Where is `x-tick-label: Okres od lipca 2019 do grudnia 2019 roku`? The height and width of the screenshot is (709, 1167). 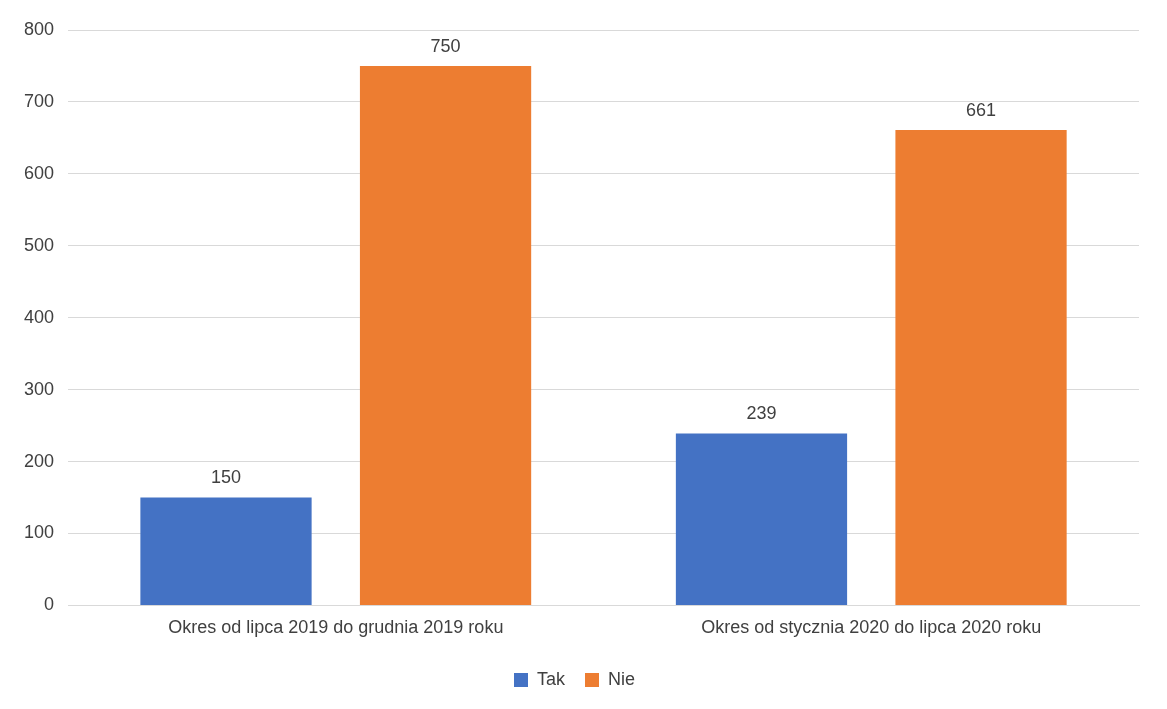
x-tick-label: Okres od lipca 2019 do grudnia 2019 roku is located at coordinates (336, 627).